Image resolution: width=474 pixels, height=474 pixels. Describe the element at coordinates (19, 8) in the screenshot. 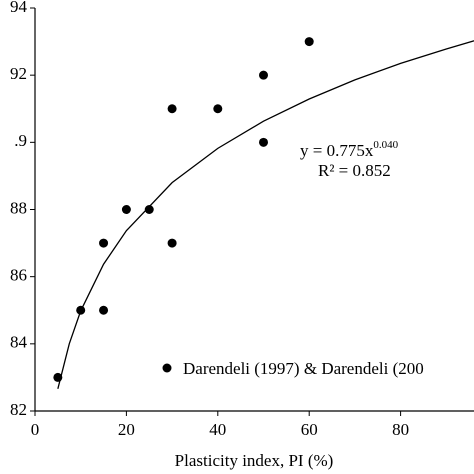

I see `y-tick-label: 94` at that location.